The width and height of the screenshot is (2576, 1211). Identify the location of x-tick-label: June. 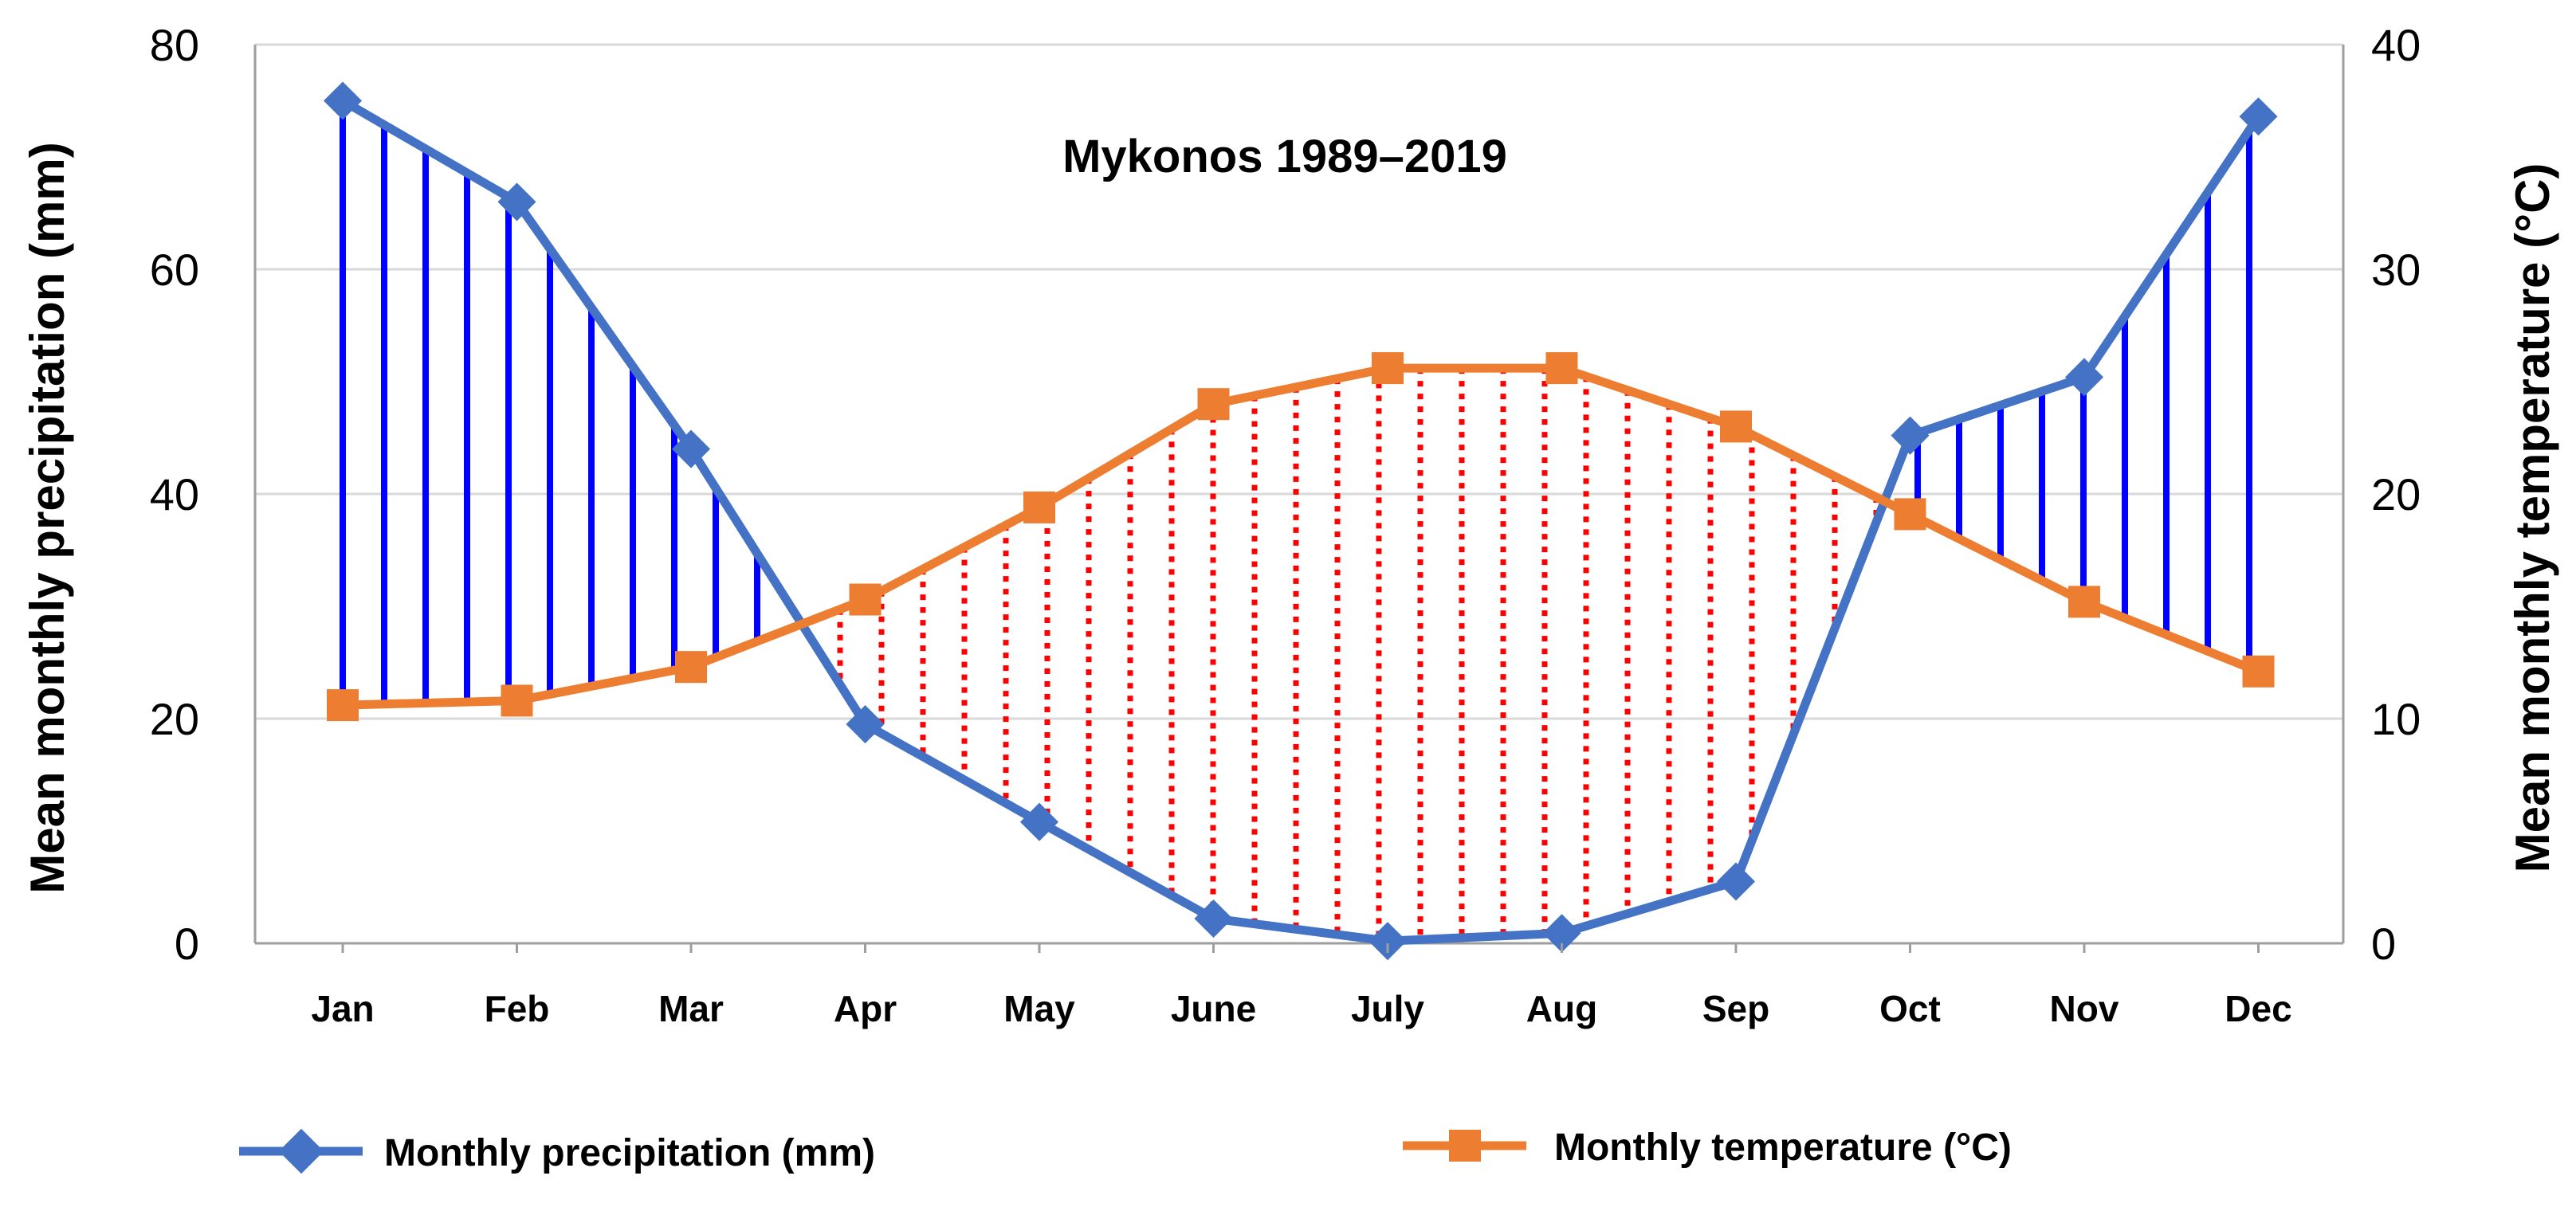
(1213, 1008).